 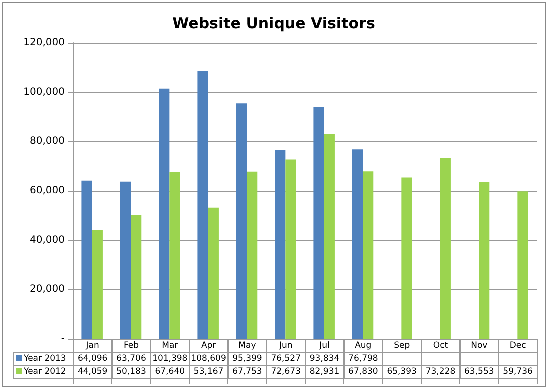 What do you see at coordinates (44, 359) in the screenshot?
I see `legend-label: Year 2013` at bounding box center [44, 359].